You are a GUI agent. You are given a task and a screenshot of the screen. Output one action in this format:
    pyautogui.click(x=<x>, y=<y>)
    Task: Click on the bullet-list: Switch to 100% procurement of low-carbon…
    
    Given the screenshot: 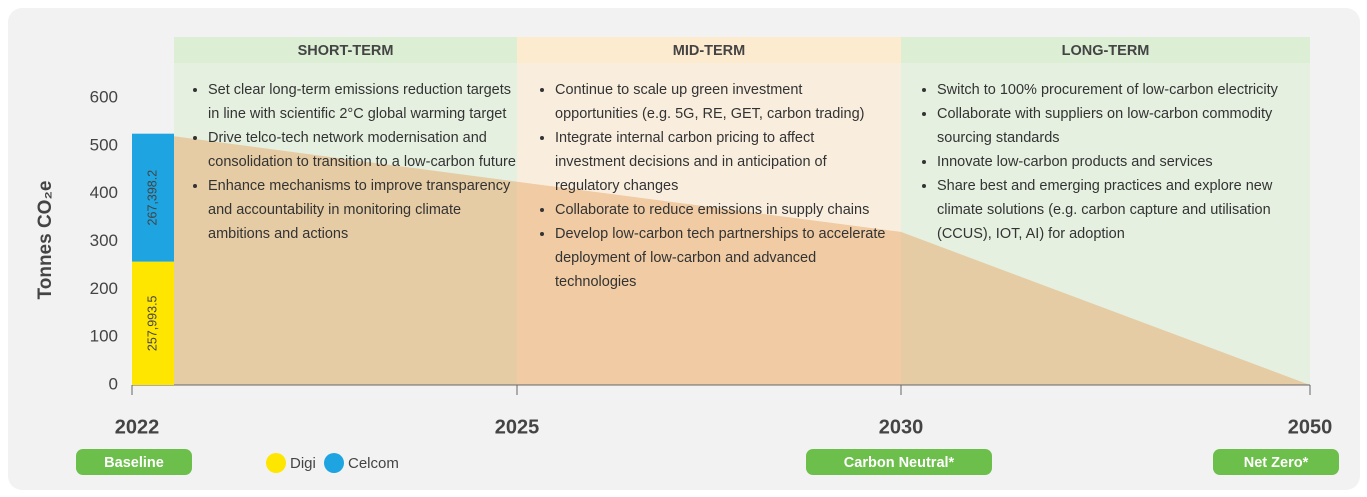 What is the action you would take?
    pyautogui.click(x=1103, y=162)
    